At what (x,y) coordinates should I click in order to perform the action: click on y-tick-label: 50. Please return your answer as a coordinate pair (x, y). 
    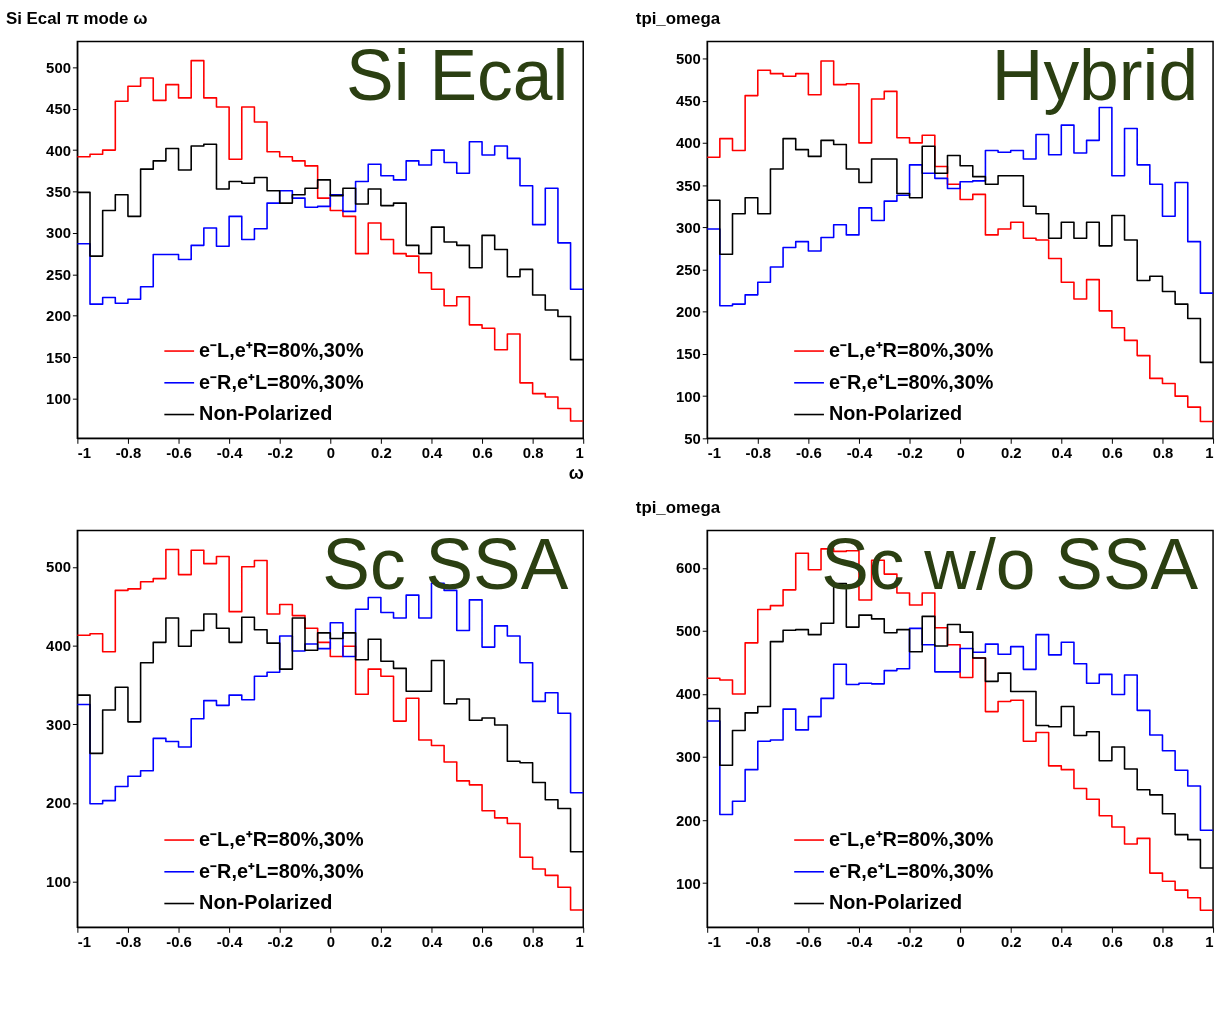
    Looking at the image, I should click on (692, 438).